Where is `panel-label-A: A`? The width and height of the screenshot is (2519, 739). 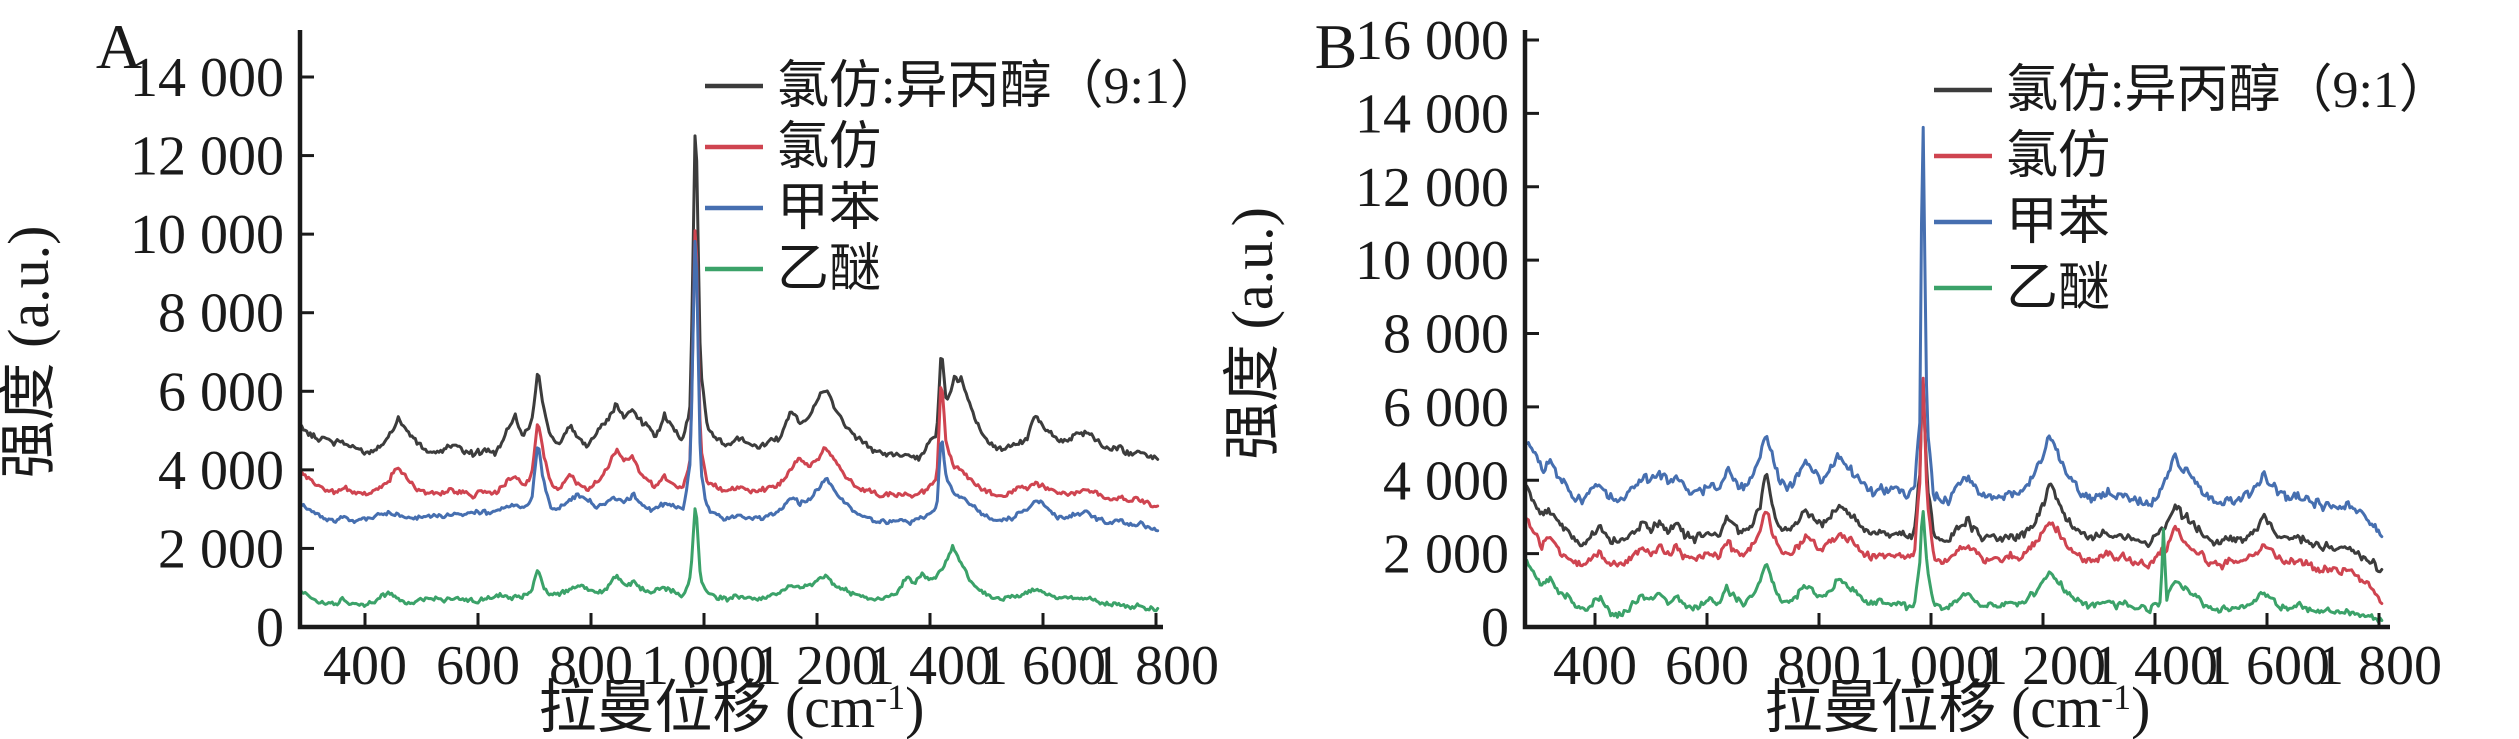
panel-label-A: A is located at coordinates (119, 46).